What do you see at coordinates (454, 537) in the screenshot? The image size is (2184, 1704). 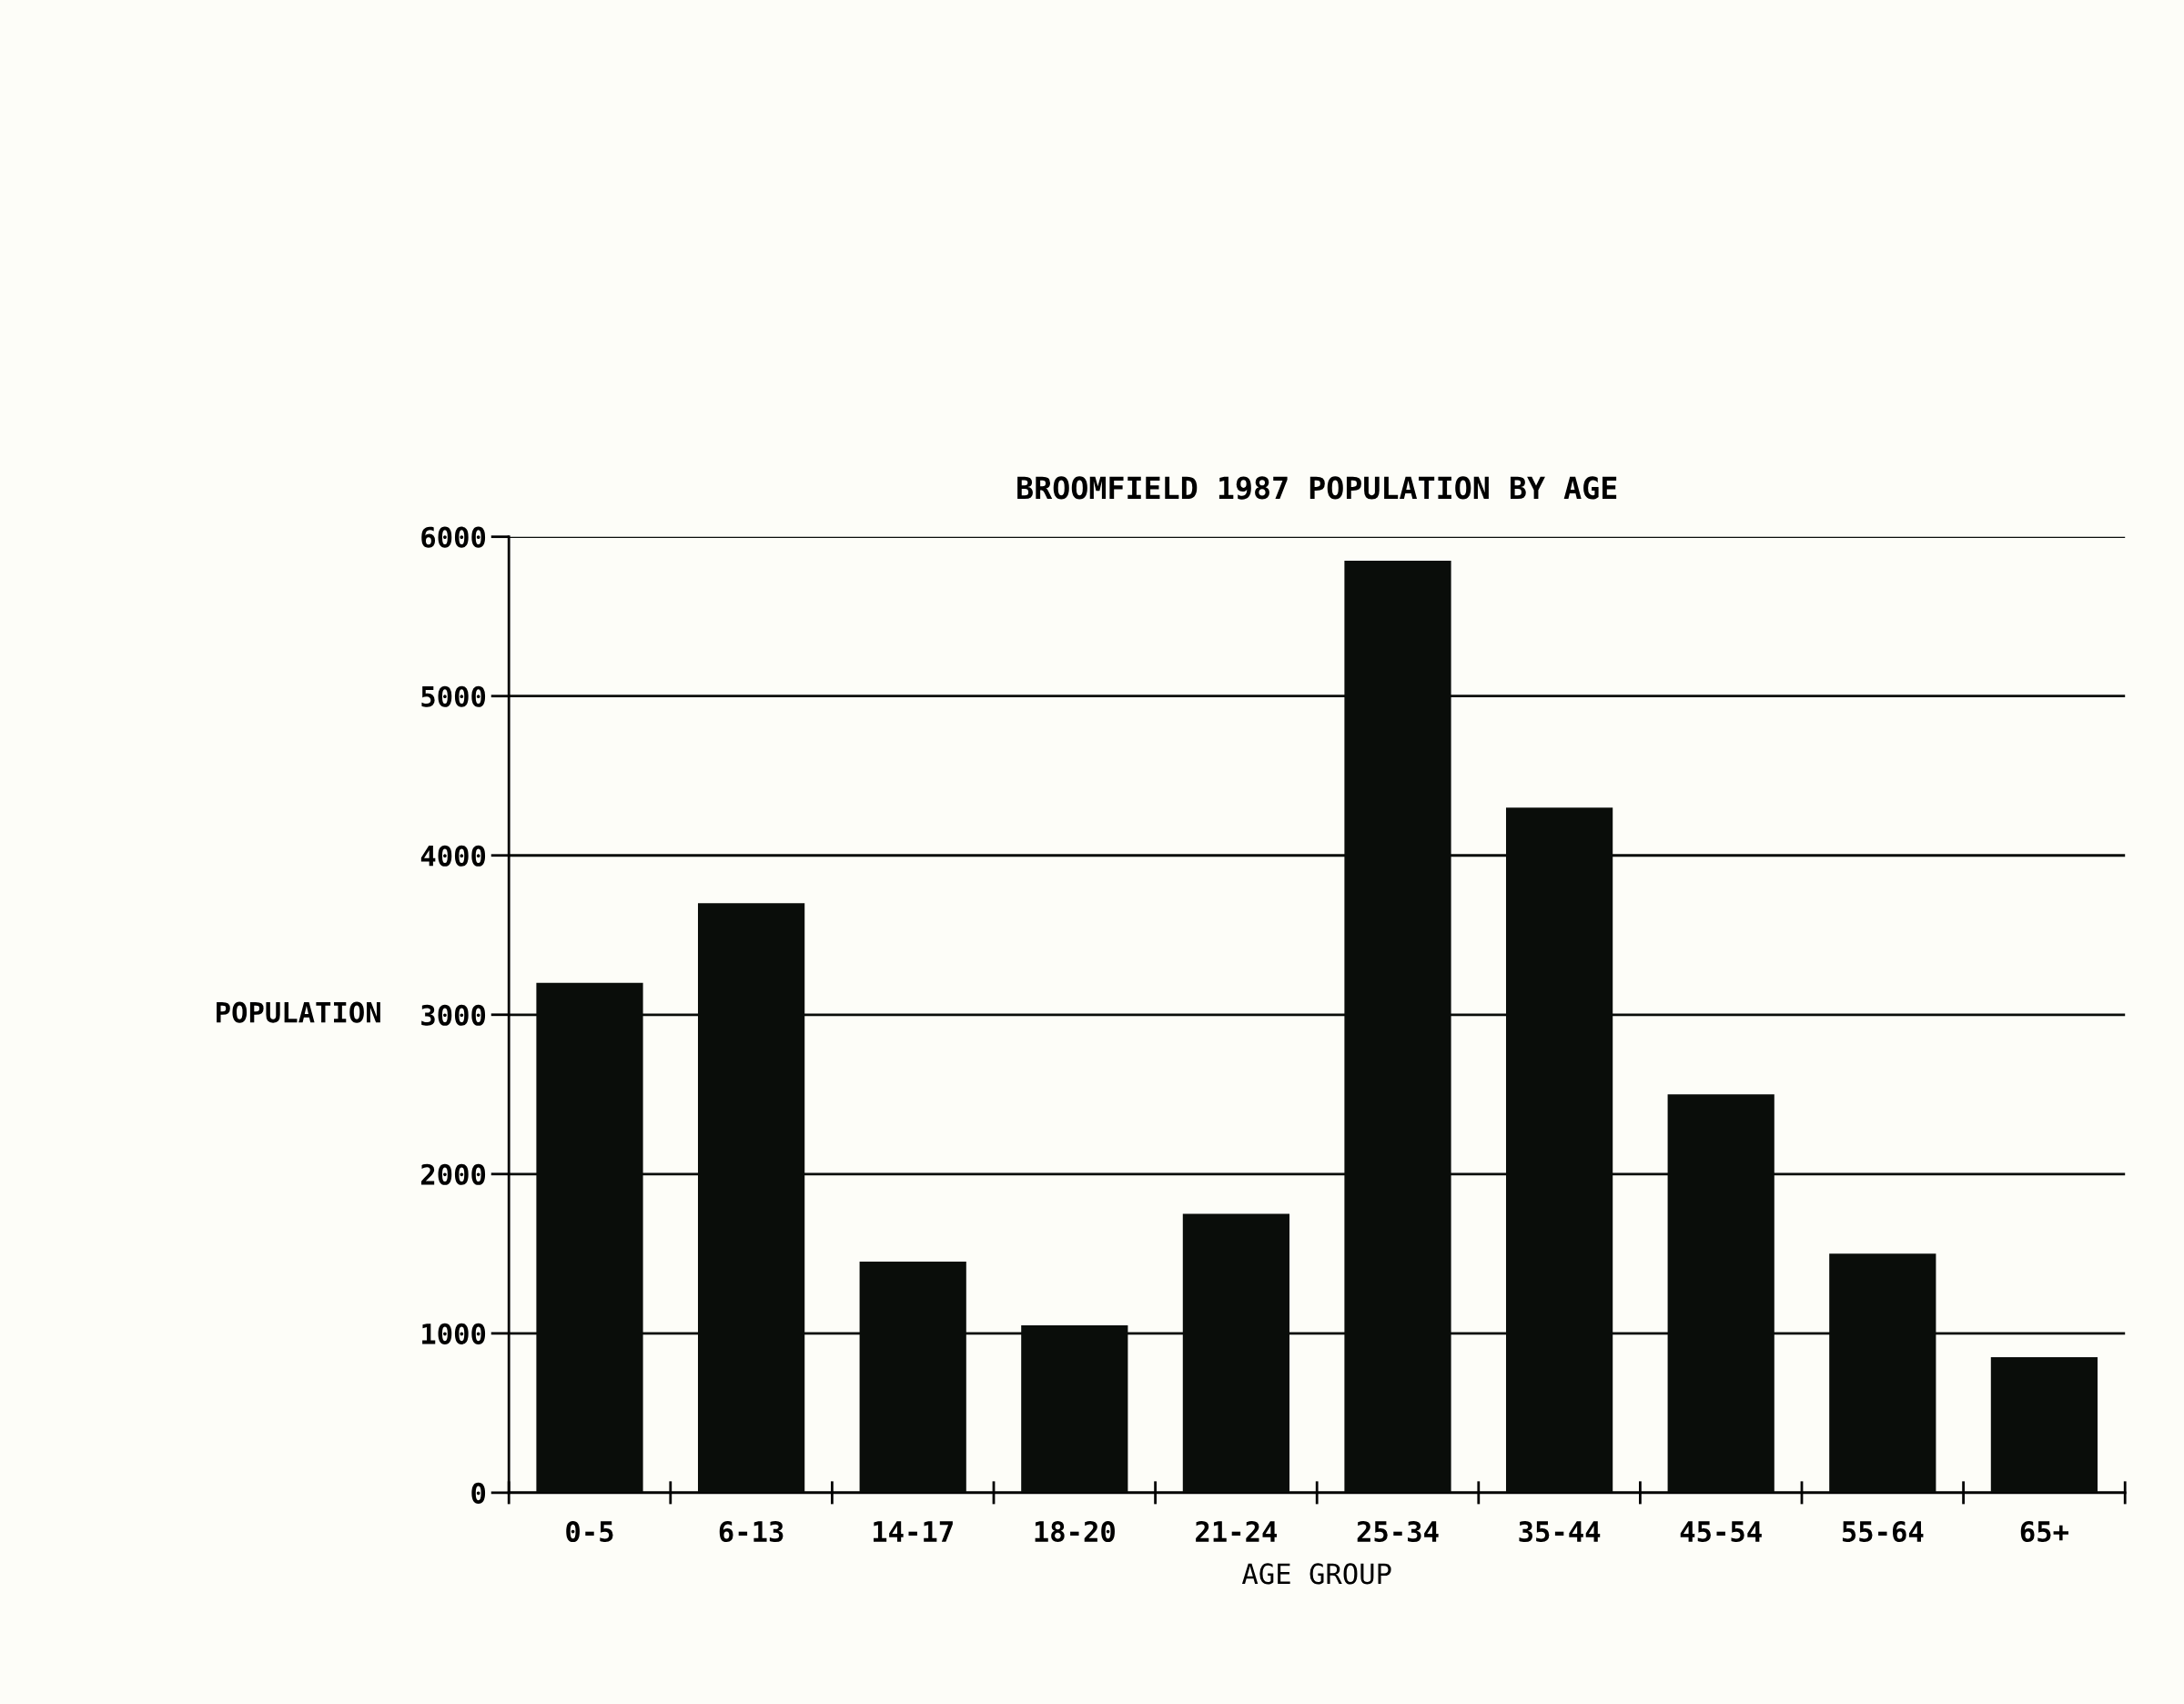 I see `y-tick-label: 6000` at bounding box center [454, 537].